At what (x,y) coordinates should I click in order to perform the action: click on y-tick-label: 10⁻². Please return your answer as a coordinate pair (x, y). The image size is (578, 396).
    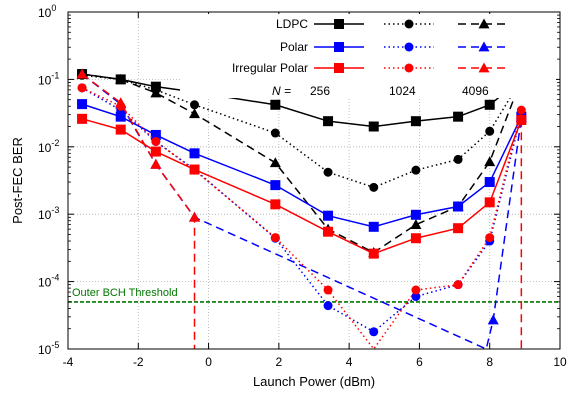
    Looking at the image, I should click on (48, 146).